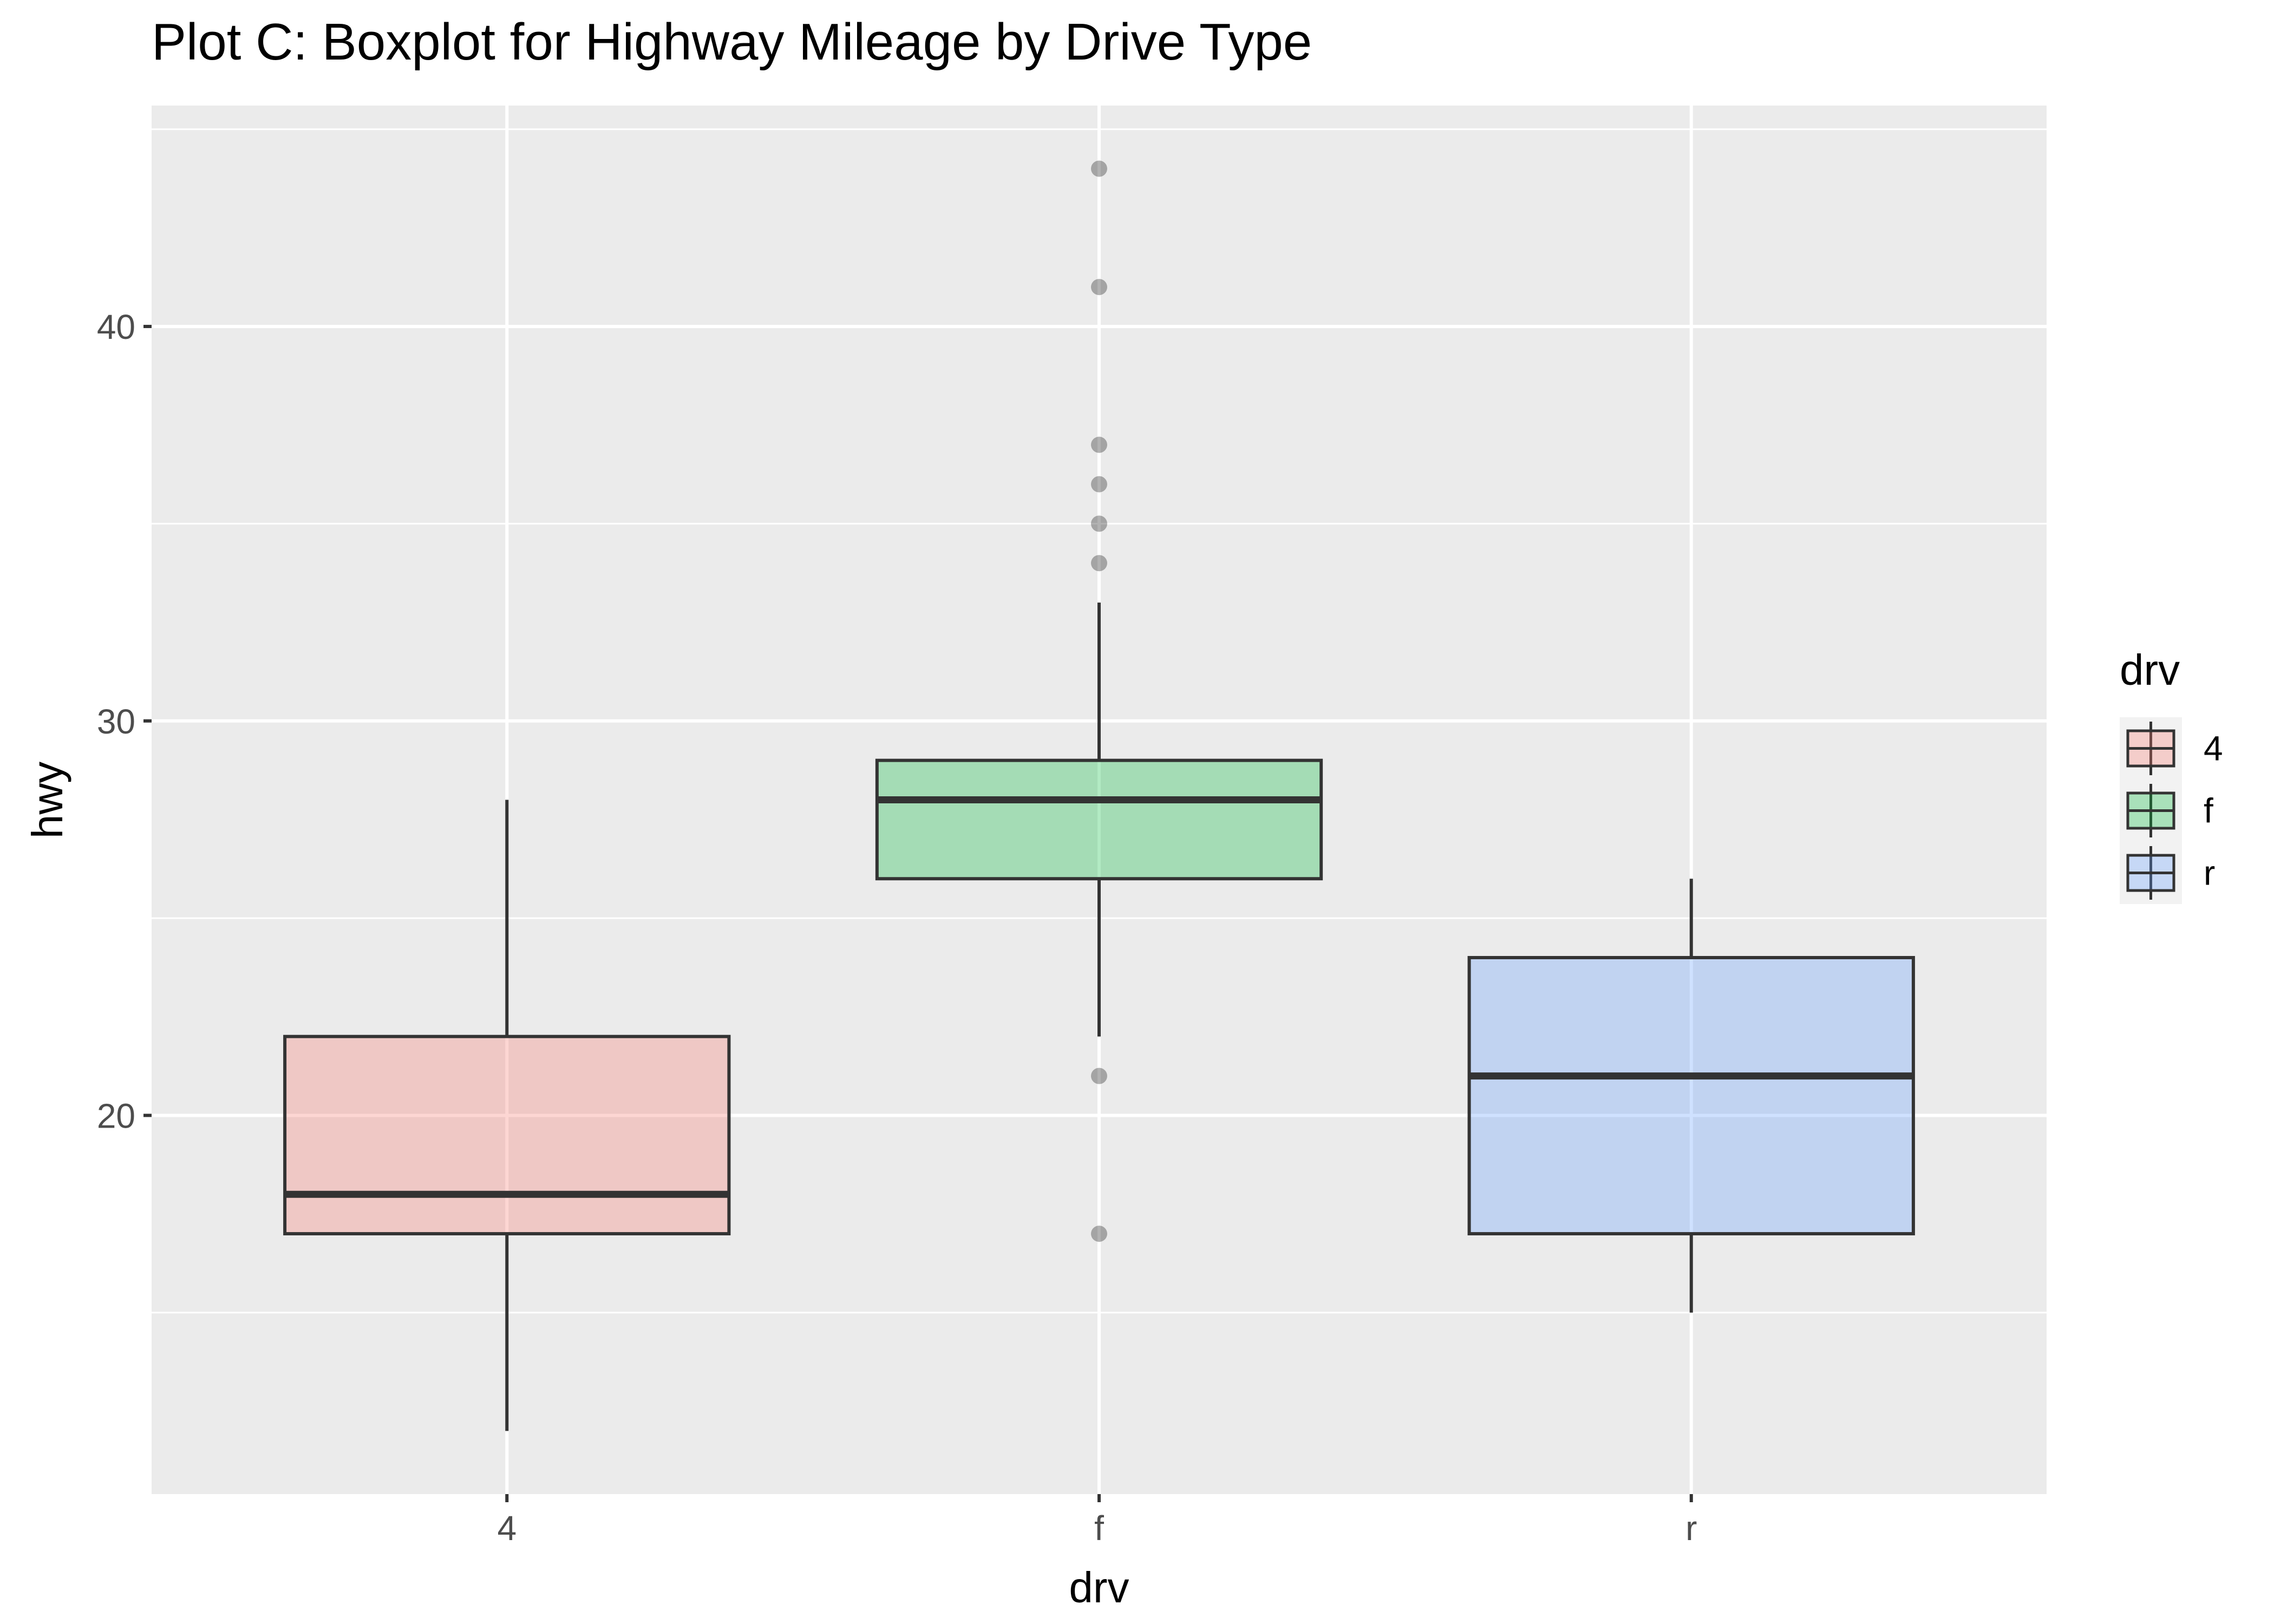 Image resolution: width=2274 pixels, height=1624 pixels. What do you see at coordinates (1099, 1587) in the screenshot?
I see `x-axis-label: drv` at bounding box center [1099, 1587].